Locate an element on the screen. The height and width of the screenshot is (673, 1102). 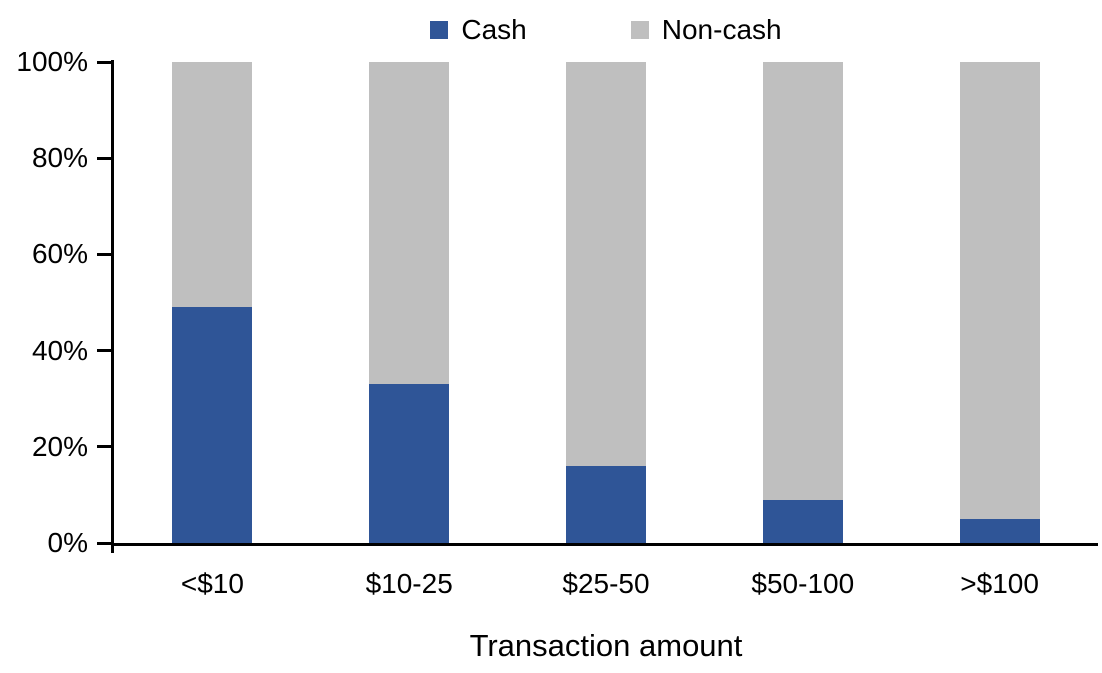
x-axis-title: Transaction amount is located at coordinates (606, 645).